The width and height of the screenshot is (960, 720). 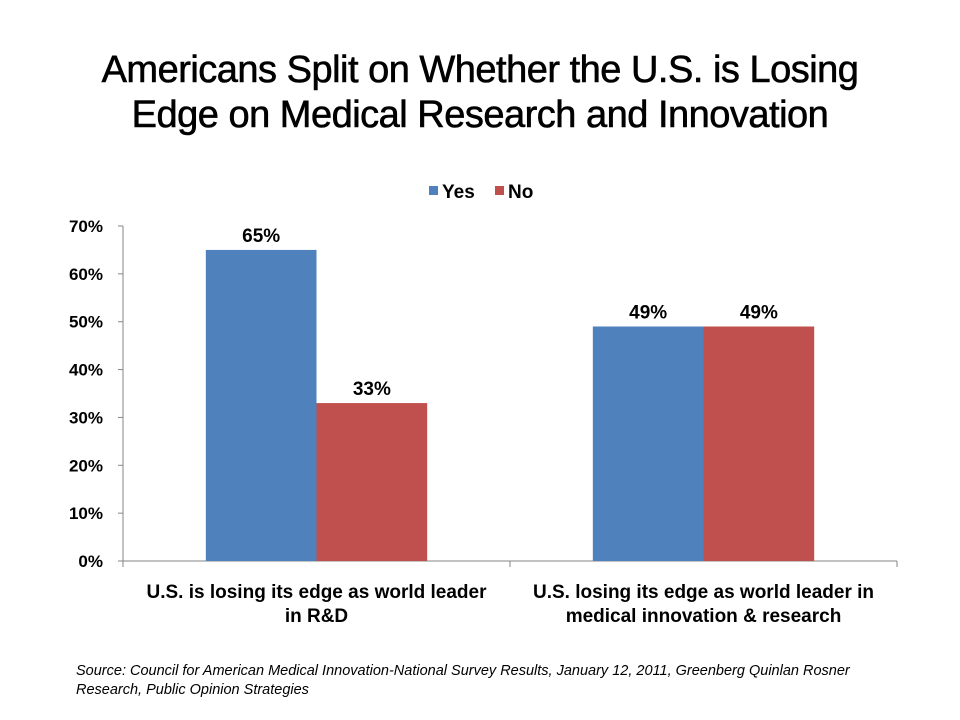 I want to click on y-tick-label: 60%, so click(x=86, y=274).